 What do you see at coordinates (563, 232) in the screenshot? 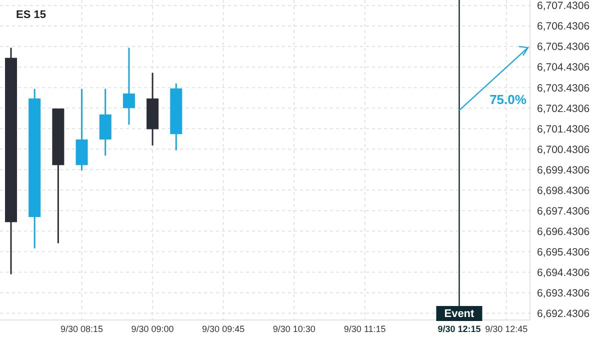
I see `y-tick-label: 6,696.4306` at bounding box center [563, 232].